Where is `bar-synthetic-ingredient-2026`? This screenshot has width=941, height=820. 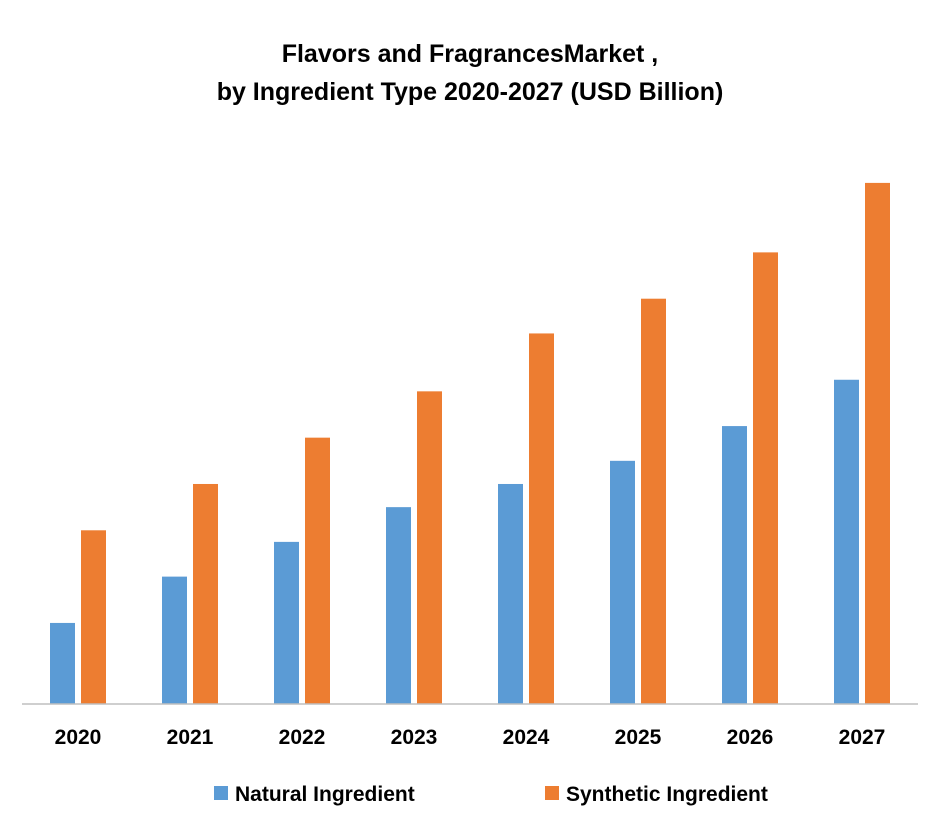
bar-synthetic-ingredient-2026 is located at coordinates (765, 478).